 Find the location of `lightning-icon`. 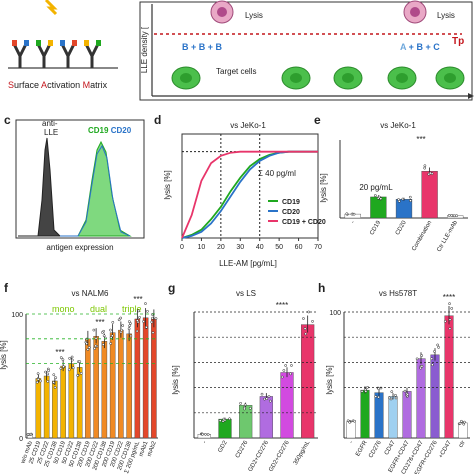

lightning-icon is located at coordinates (51, 8).